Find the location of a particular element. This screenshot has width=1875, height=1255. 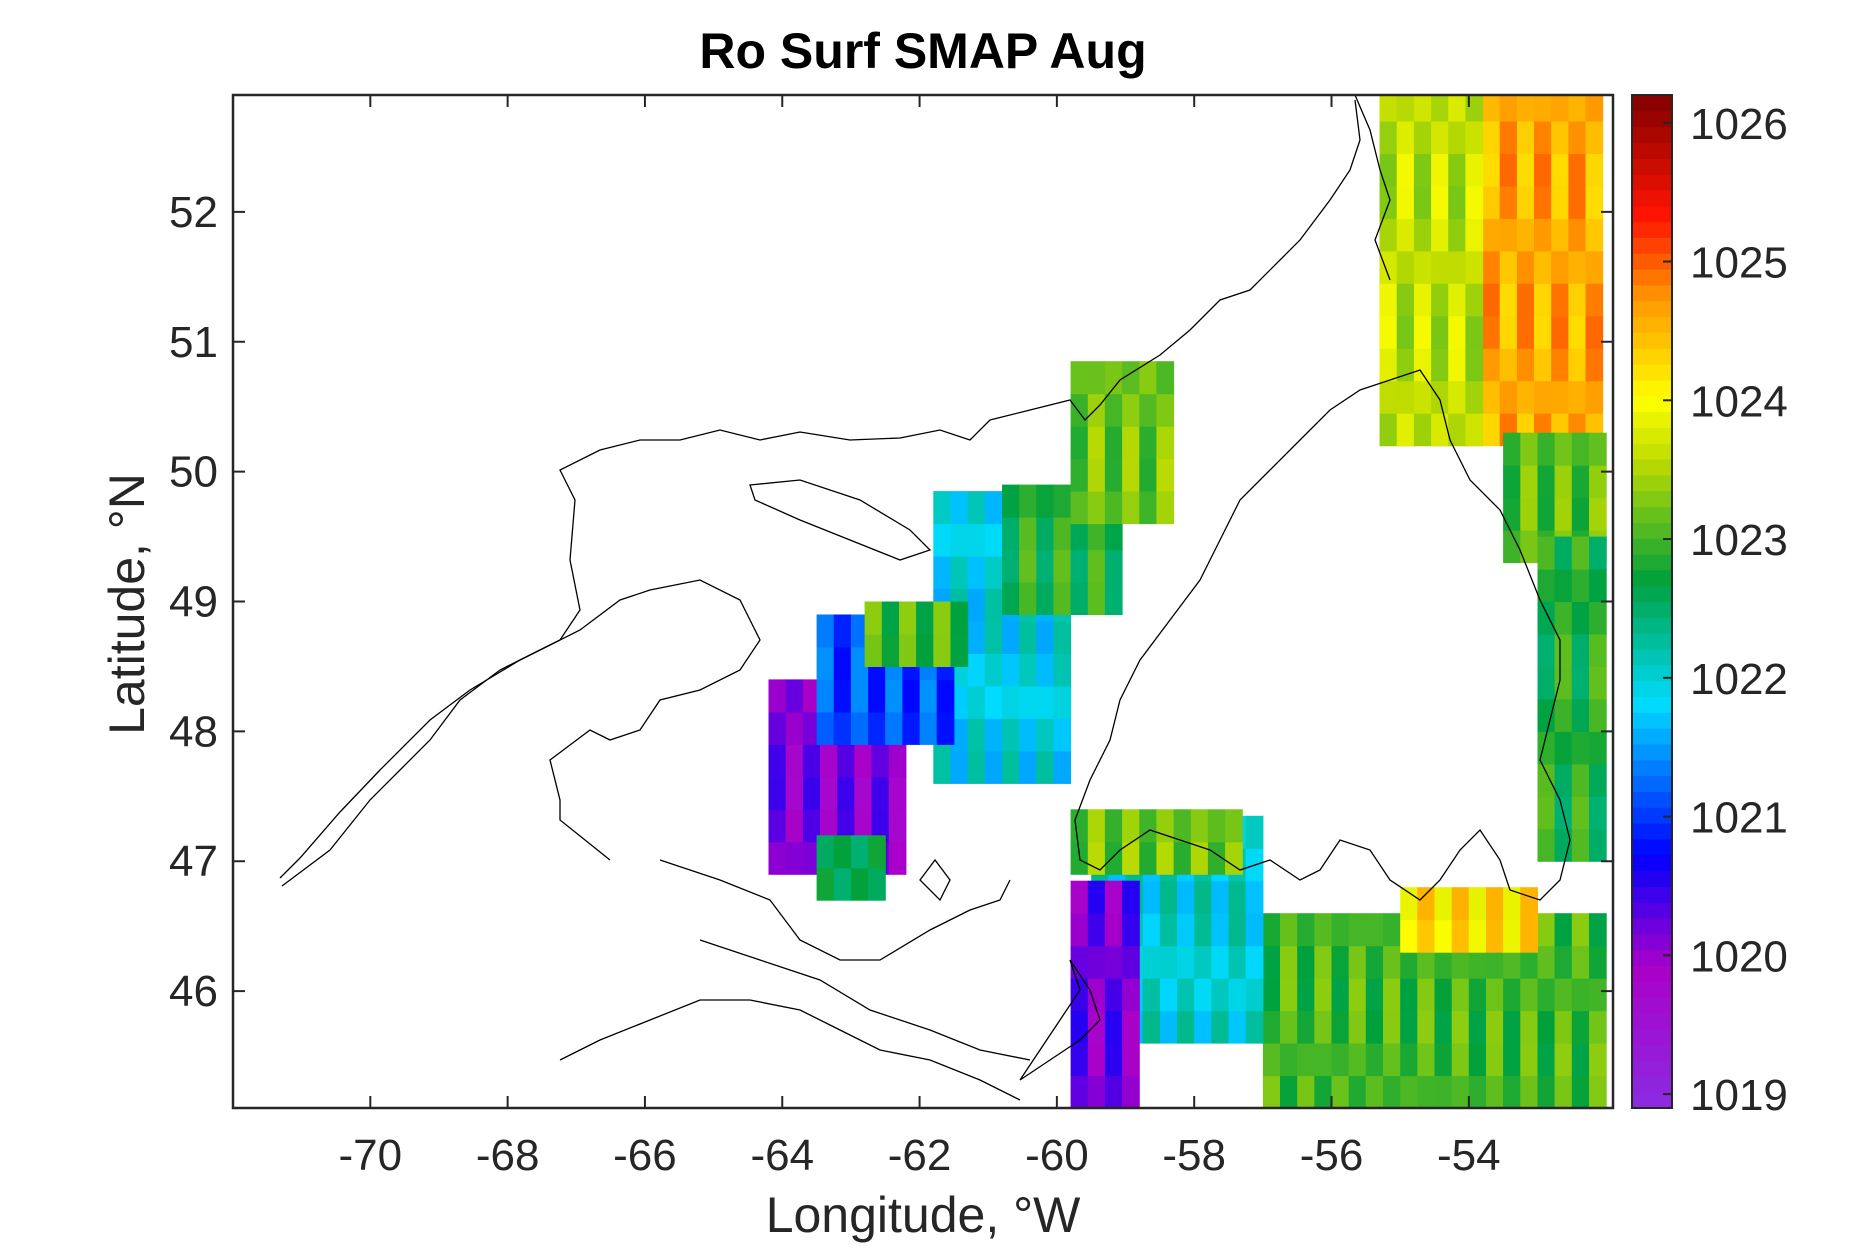

y-tick-label: 51 is located at coordinates (193, 342).